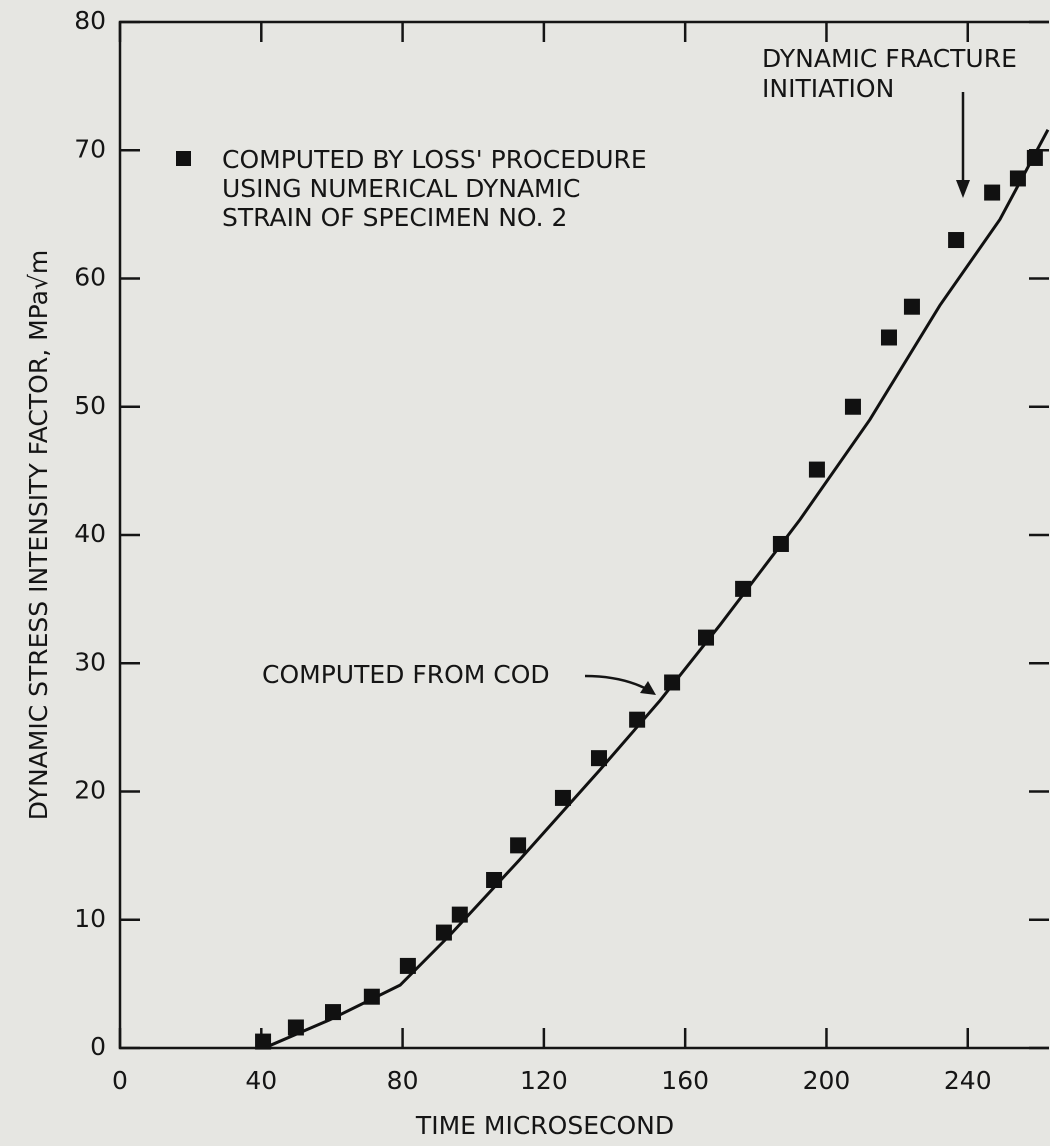 The width and height of the screenshot is (1050, 1146). What do you see at coordinates (544, 1080) in the screenshot?
I see `x-tick-label: 120` at bounding box center [544, 1080].